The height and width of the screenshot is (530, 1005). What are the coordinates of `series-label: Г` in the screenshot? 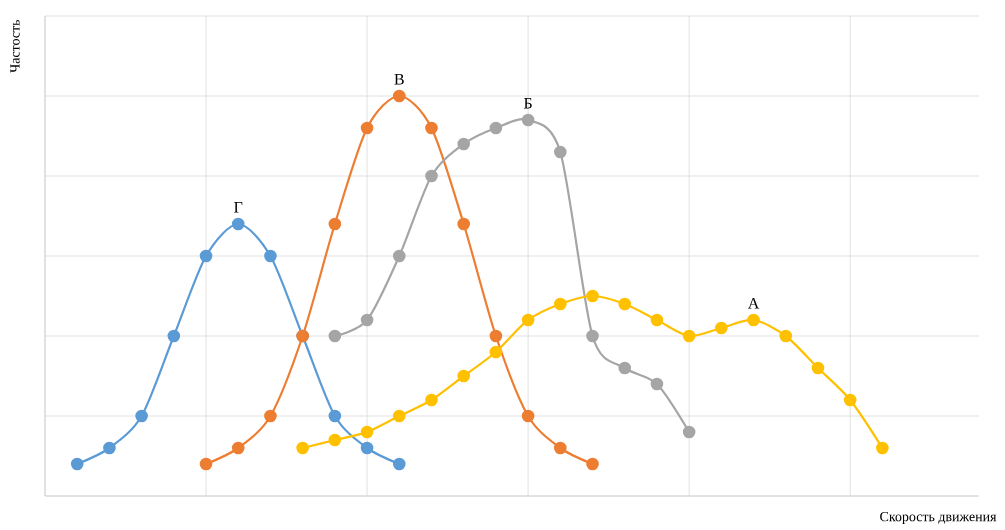 It's located at (238, 207).